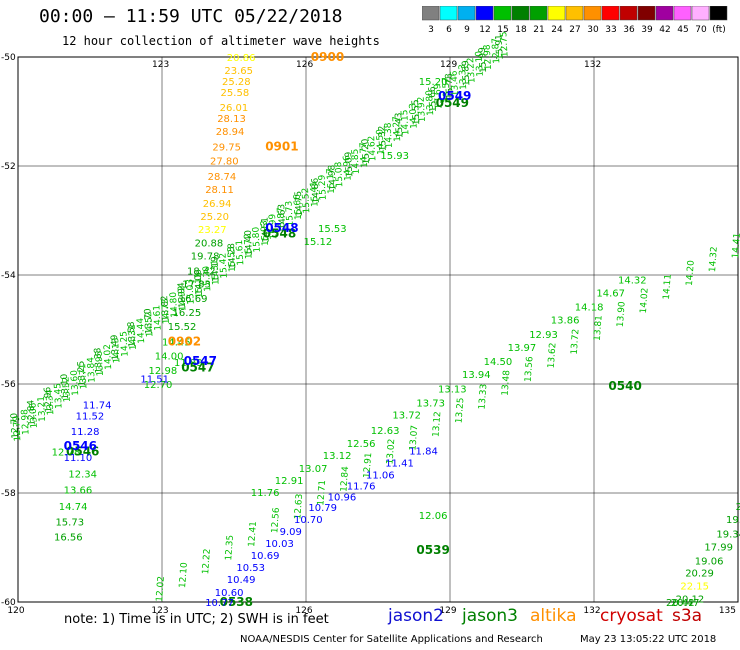  What do you see at coordinates (58, 396) in the screenshot?
I see `swh-value: 13.45` at bounding box center [58, 396].